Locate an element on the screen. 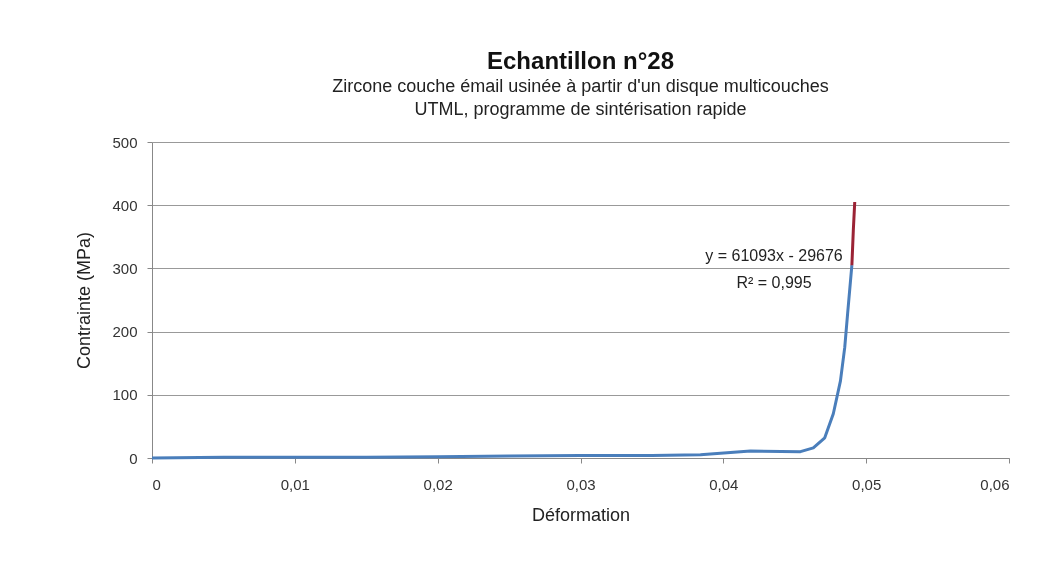  x-tick-label: 0,01 is located at coordinates (295, 484).